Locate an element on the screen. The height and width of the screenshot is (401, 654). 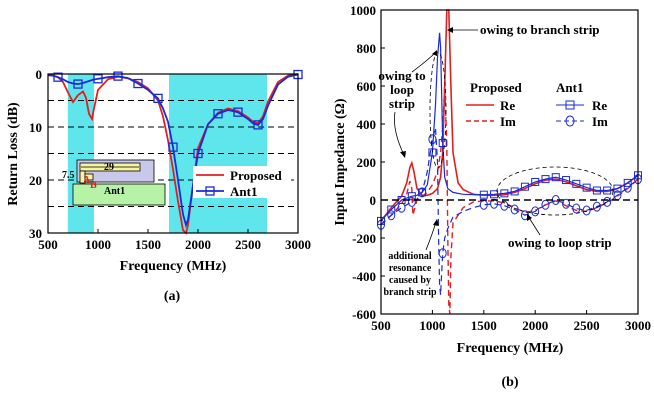
x-tick-label-b: 1500 is located at coordinates (484, 325).